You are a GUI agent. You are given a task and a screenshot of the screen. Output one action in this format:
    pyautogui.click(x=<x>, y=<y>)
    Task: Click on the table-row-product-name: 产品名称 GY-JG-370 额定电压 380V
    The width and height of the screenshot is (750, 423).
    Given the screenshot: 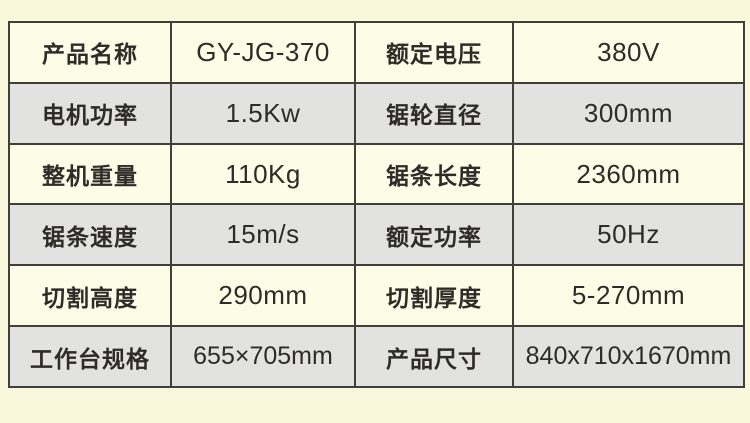 What is the action you would take?
    pyautogui.click(x=376, y=52)
    